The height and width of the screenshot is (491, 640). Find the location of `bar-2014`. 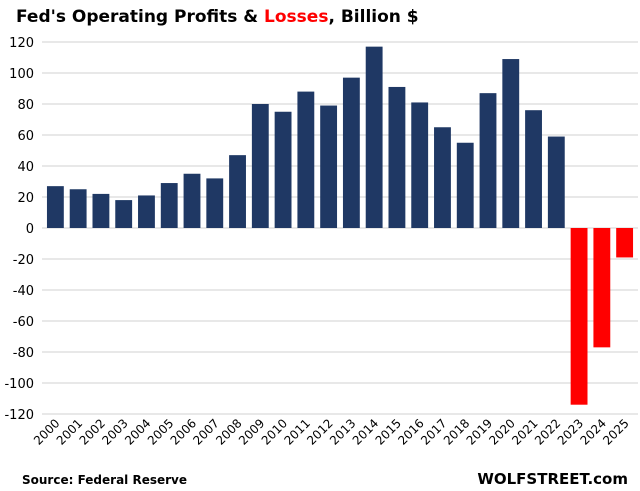

bar-2014 is located at coordinates (374, 137).